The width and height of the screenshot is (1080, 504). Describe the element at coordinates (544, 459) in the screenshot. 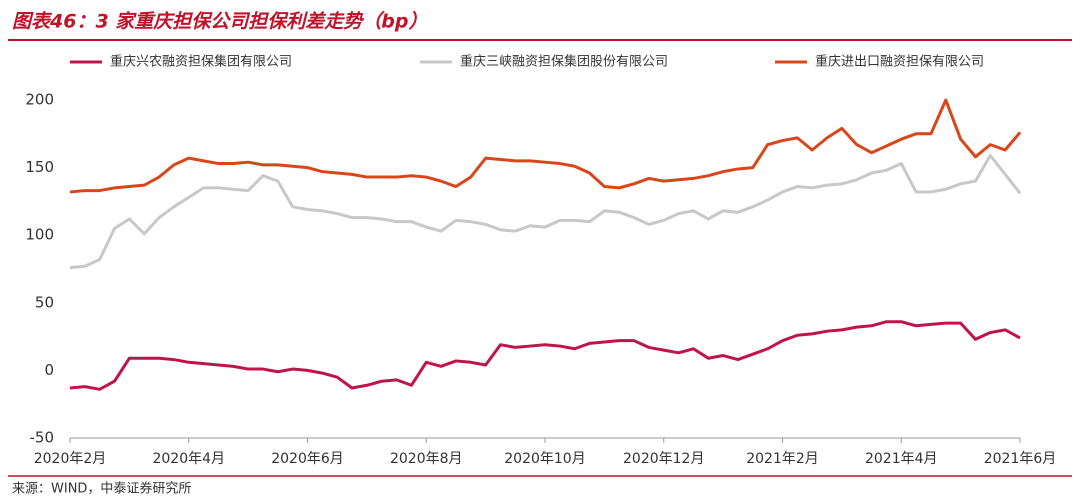

I see `x-tick-label: 2020年10月` at that location.